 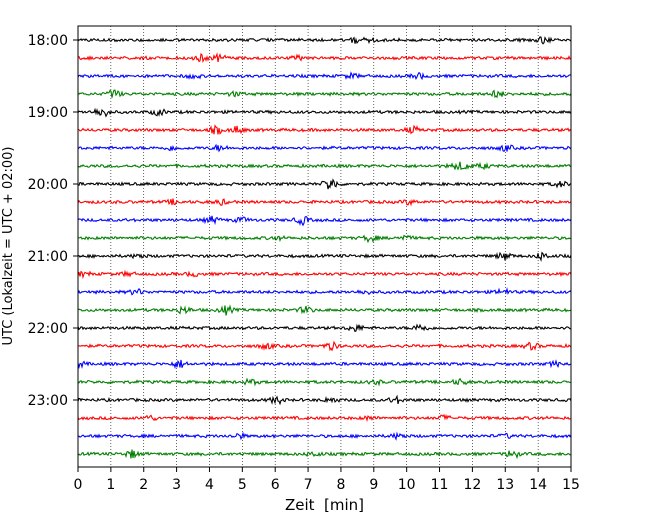 What do you see at coordinates (324, 239) in the screenshot?
I see `trace-2045` at bounding box center [324, 239].